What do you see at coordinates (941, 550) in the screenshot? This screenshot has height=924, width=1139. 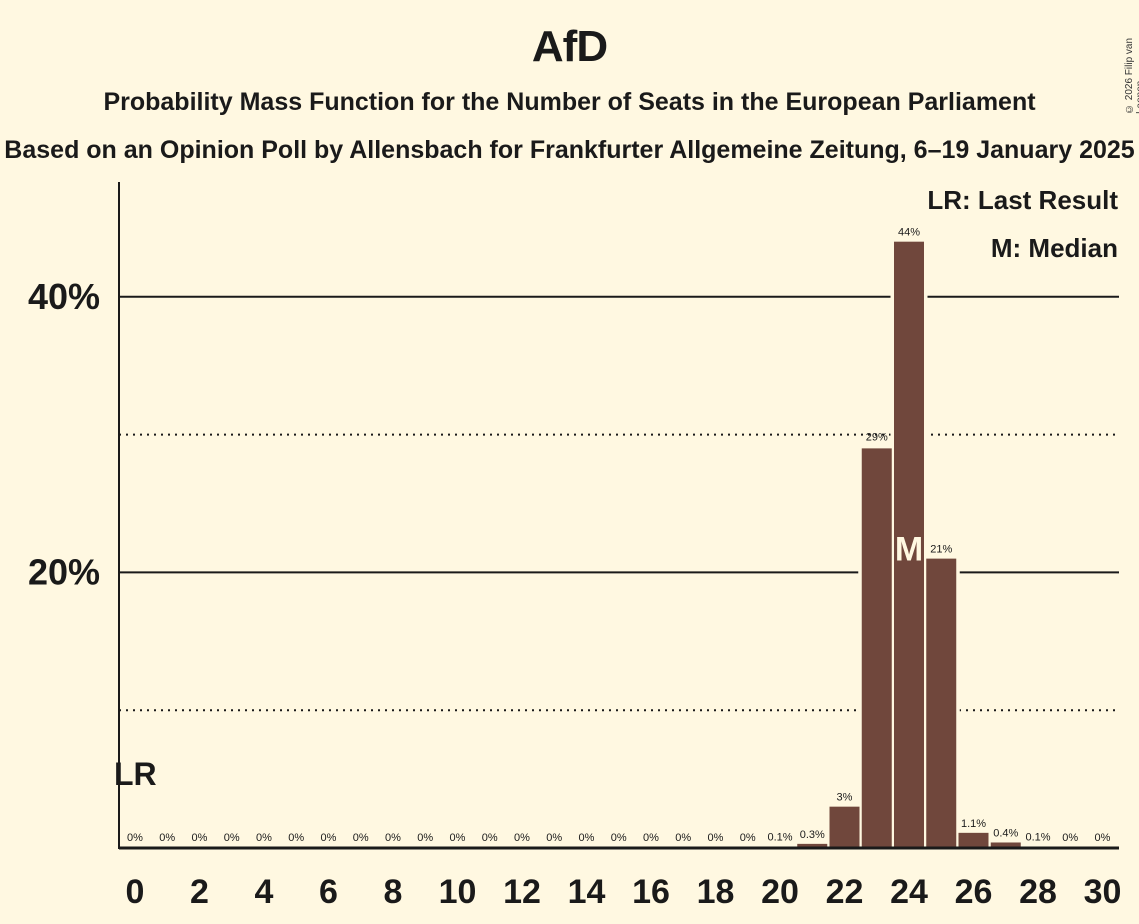 I see `bar-value-label: 21%` at bounding box center [941, 550].